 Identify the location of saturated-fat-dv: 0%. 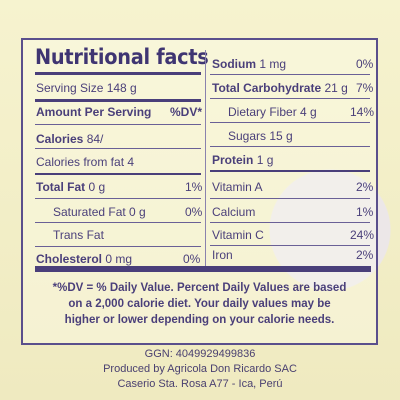
(194, 212).